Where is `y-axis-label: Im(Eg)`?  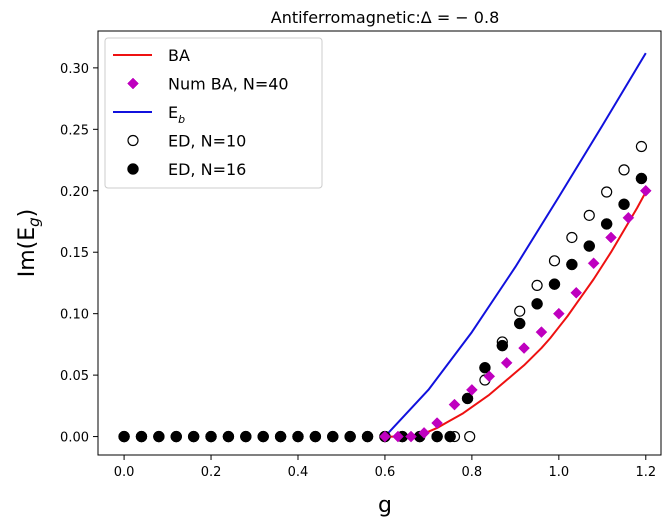 y-axis-label: Im(Eg) is located at coordinates (29, 243).